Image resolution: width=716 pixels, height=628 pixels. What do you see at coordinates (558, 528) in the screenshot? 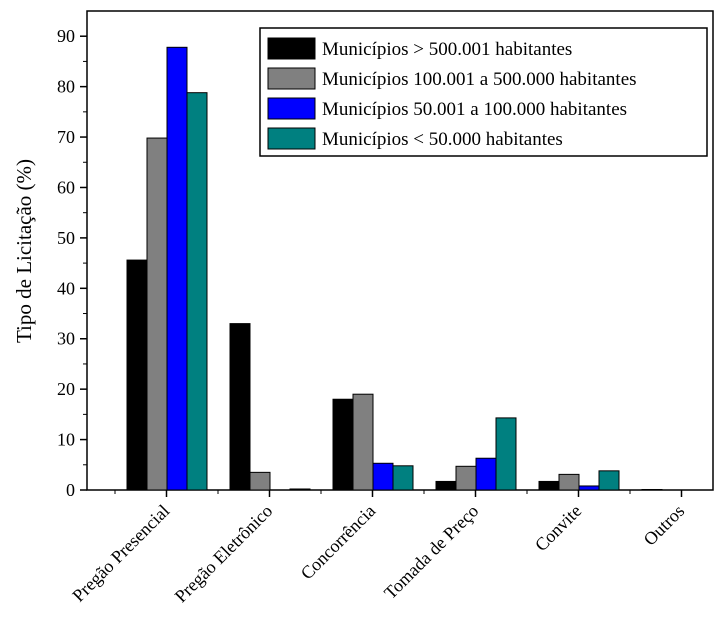
I see `x-tick-label: Convite` at bounding box center [558, 528].